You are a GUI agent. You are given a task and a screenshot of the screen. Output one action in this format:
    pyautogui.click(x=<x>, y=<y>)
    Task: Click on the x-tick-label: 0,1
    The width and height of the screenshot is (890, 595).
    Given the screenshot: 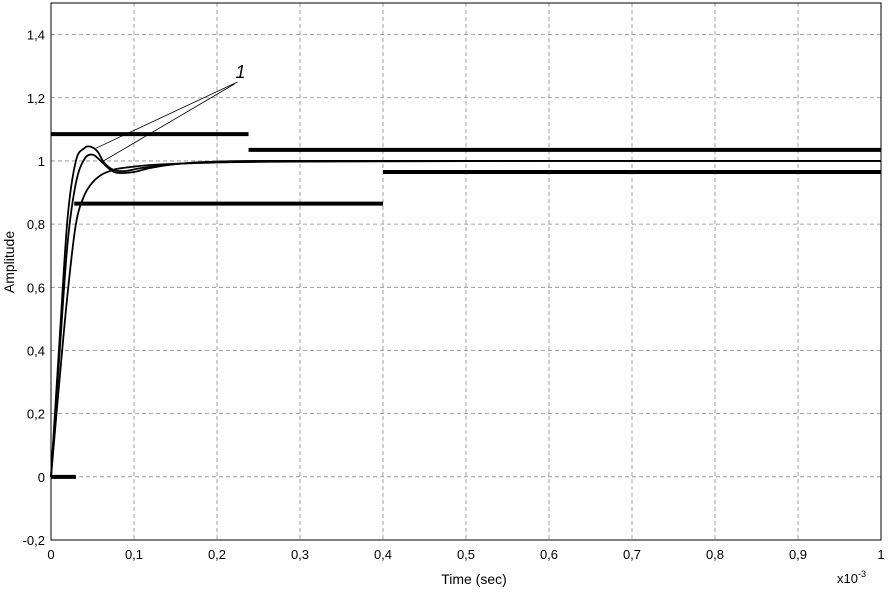 What is the action you would take?
    pyautogui.click(x=134, y=554)
    